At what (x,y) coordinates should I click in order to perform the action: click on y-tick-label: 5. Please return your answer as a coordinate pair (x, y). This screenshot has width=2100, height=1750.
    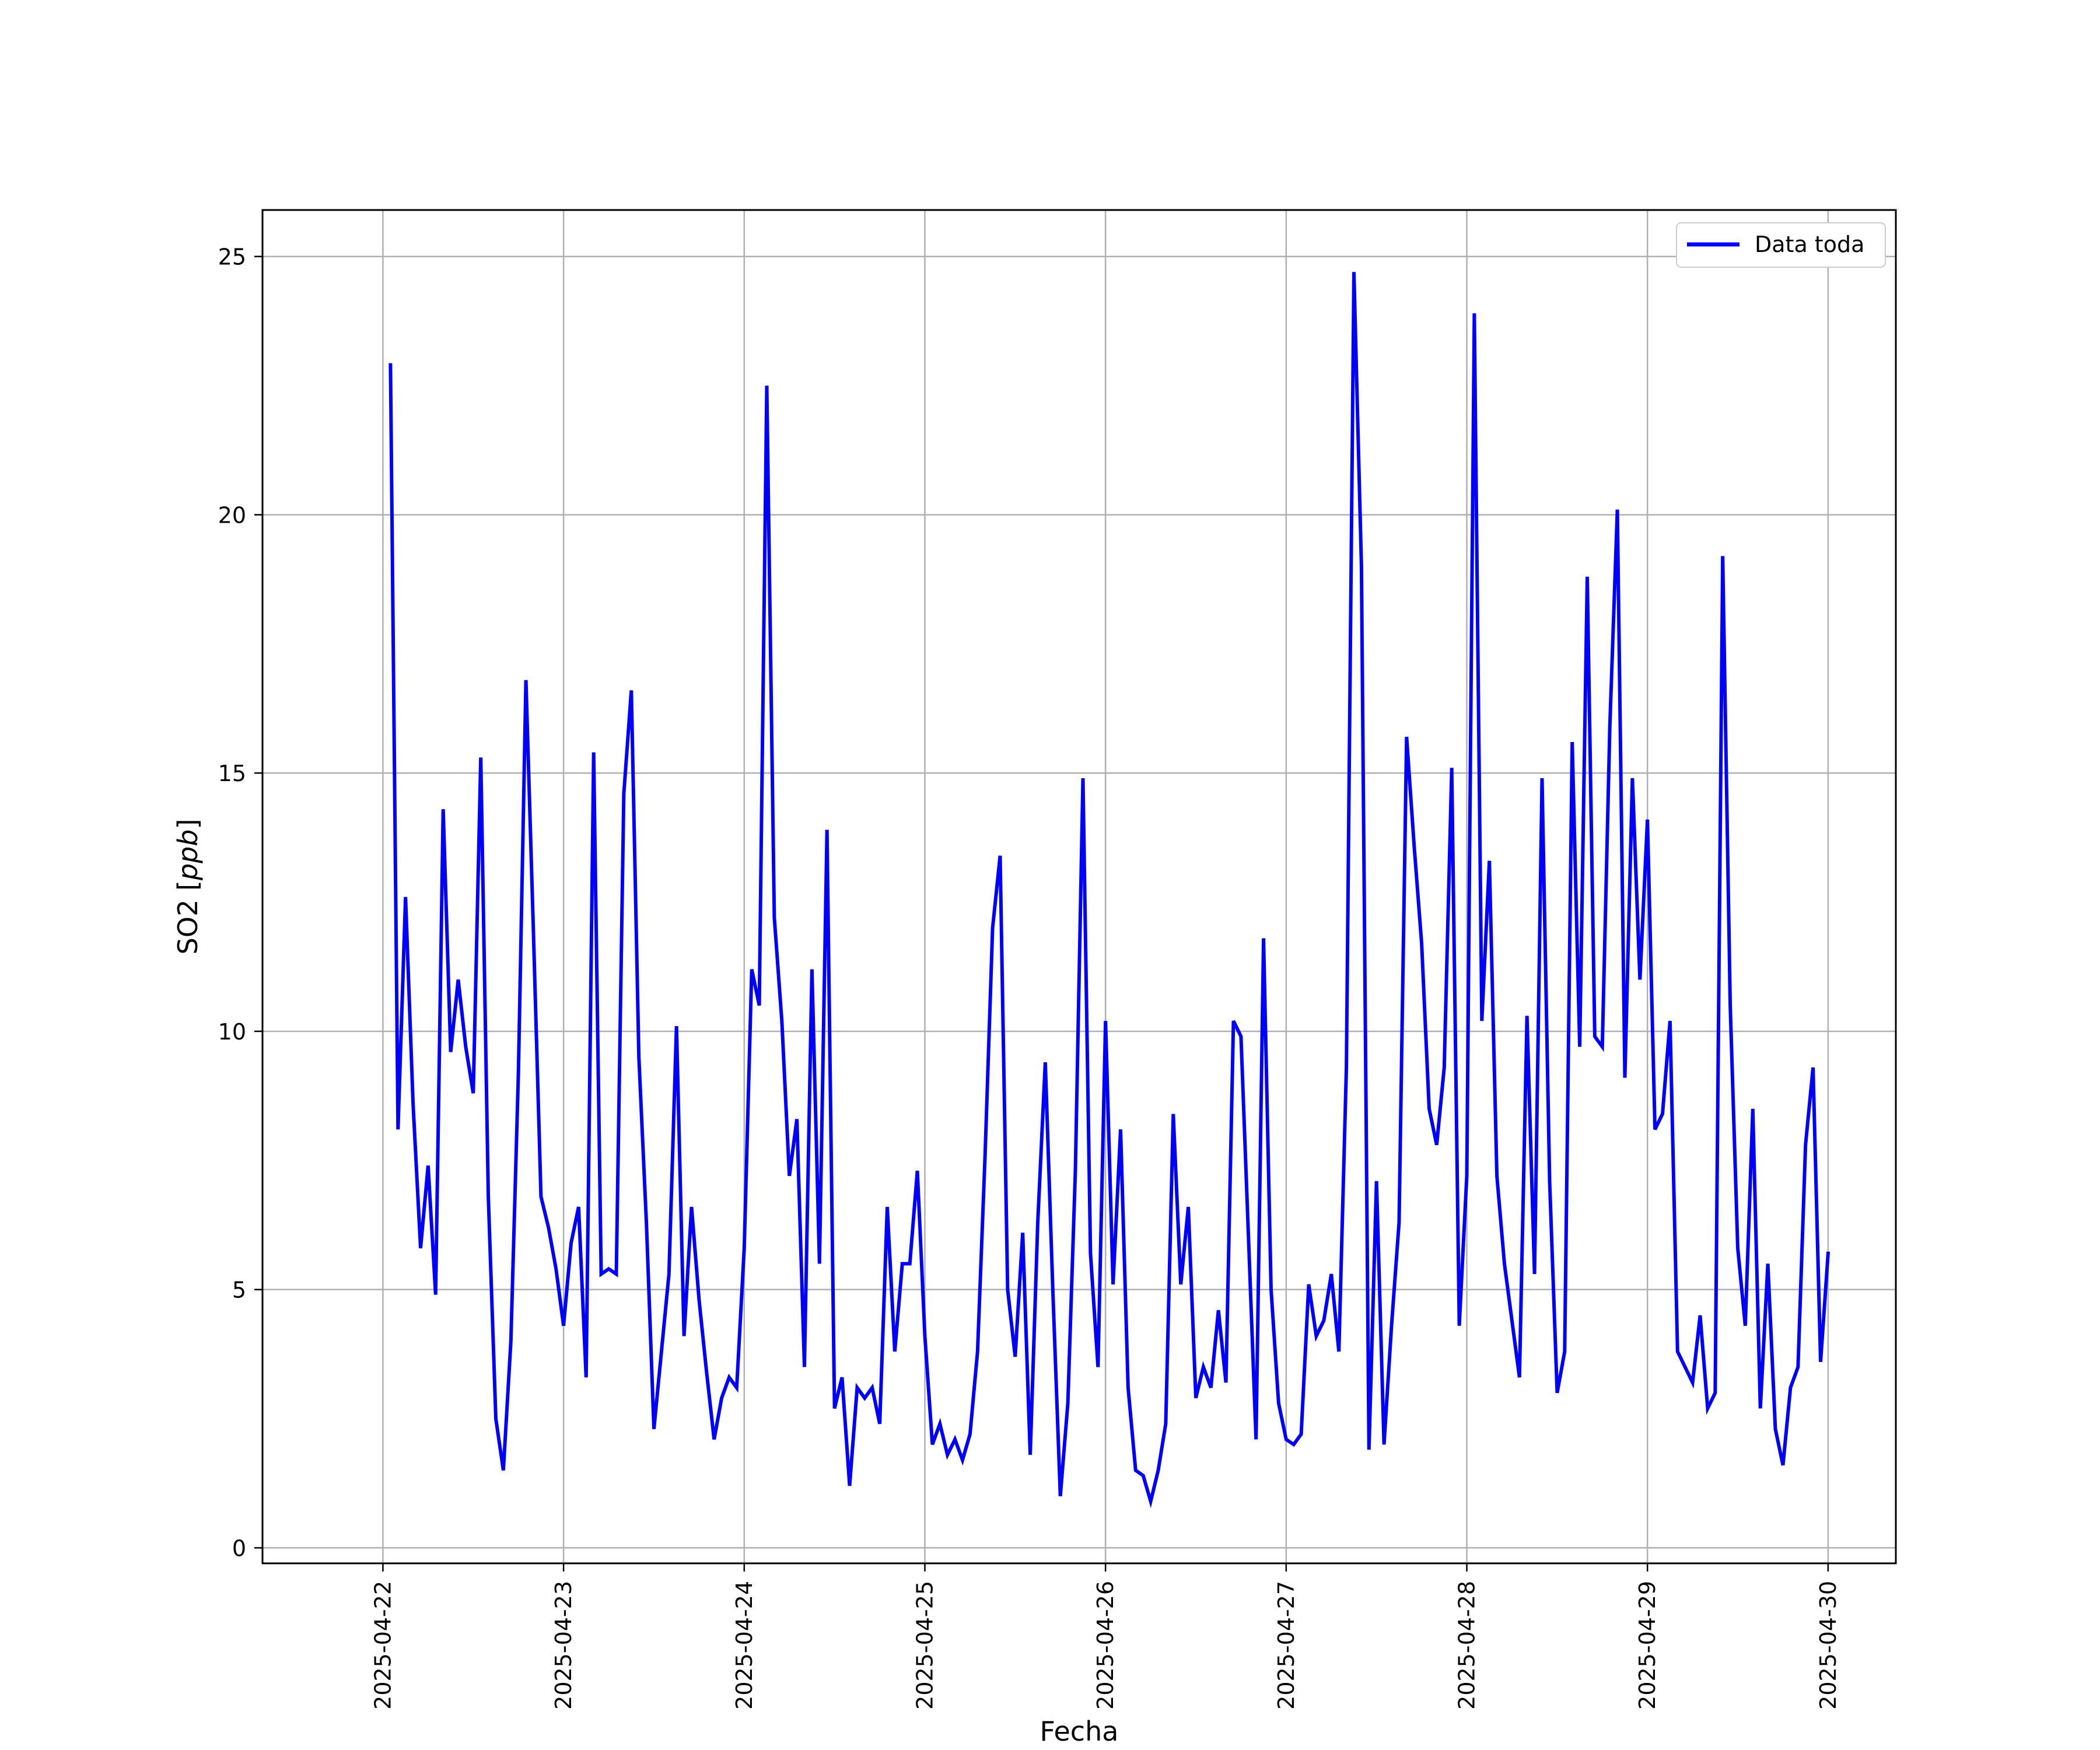
    Looking at the image, I should click on (239, 1290).